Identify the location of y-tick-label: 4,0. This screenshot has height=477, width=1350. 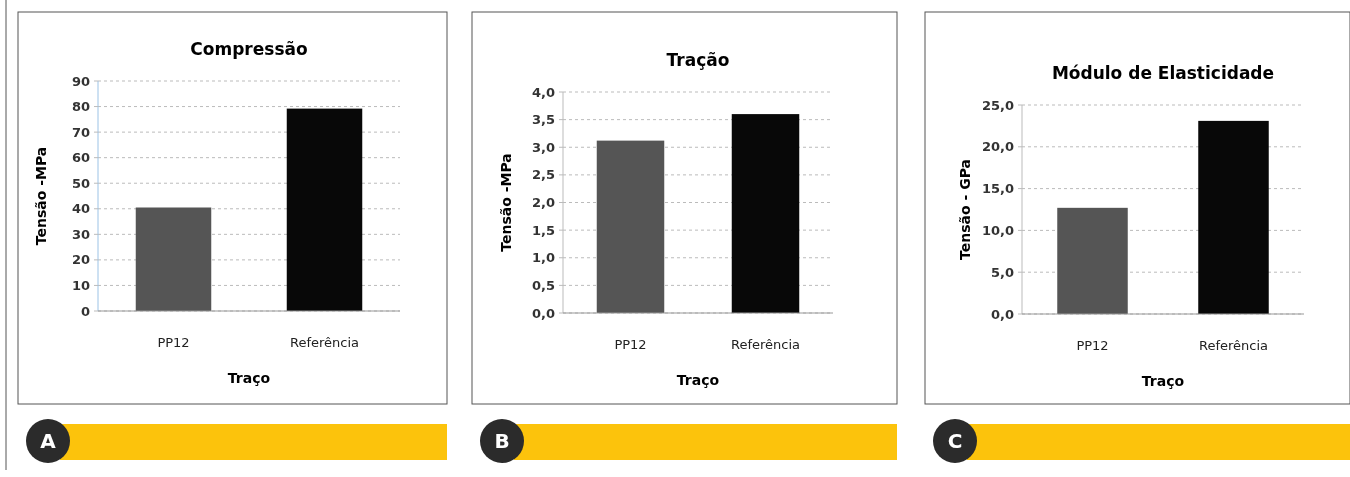
(543, 92).